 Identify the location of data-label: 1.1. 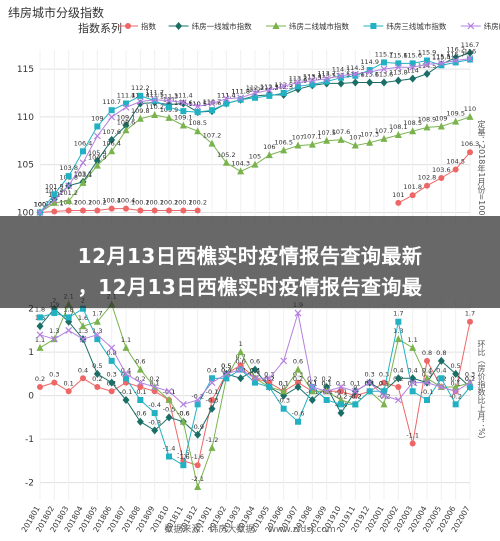
(126, 340).